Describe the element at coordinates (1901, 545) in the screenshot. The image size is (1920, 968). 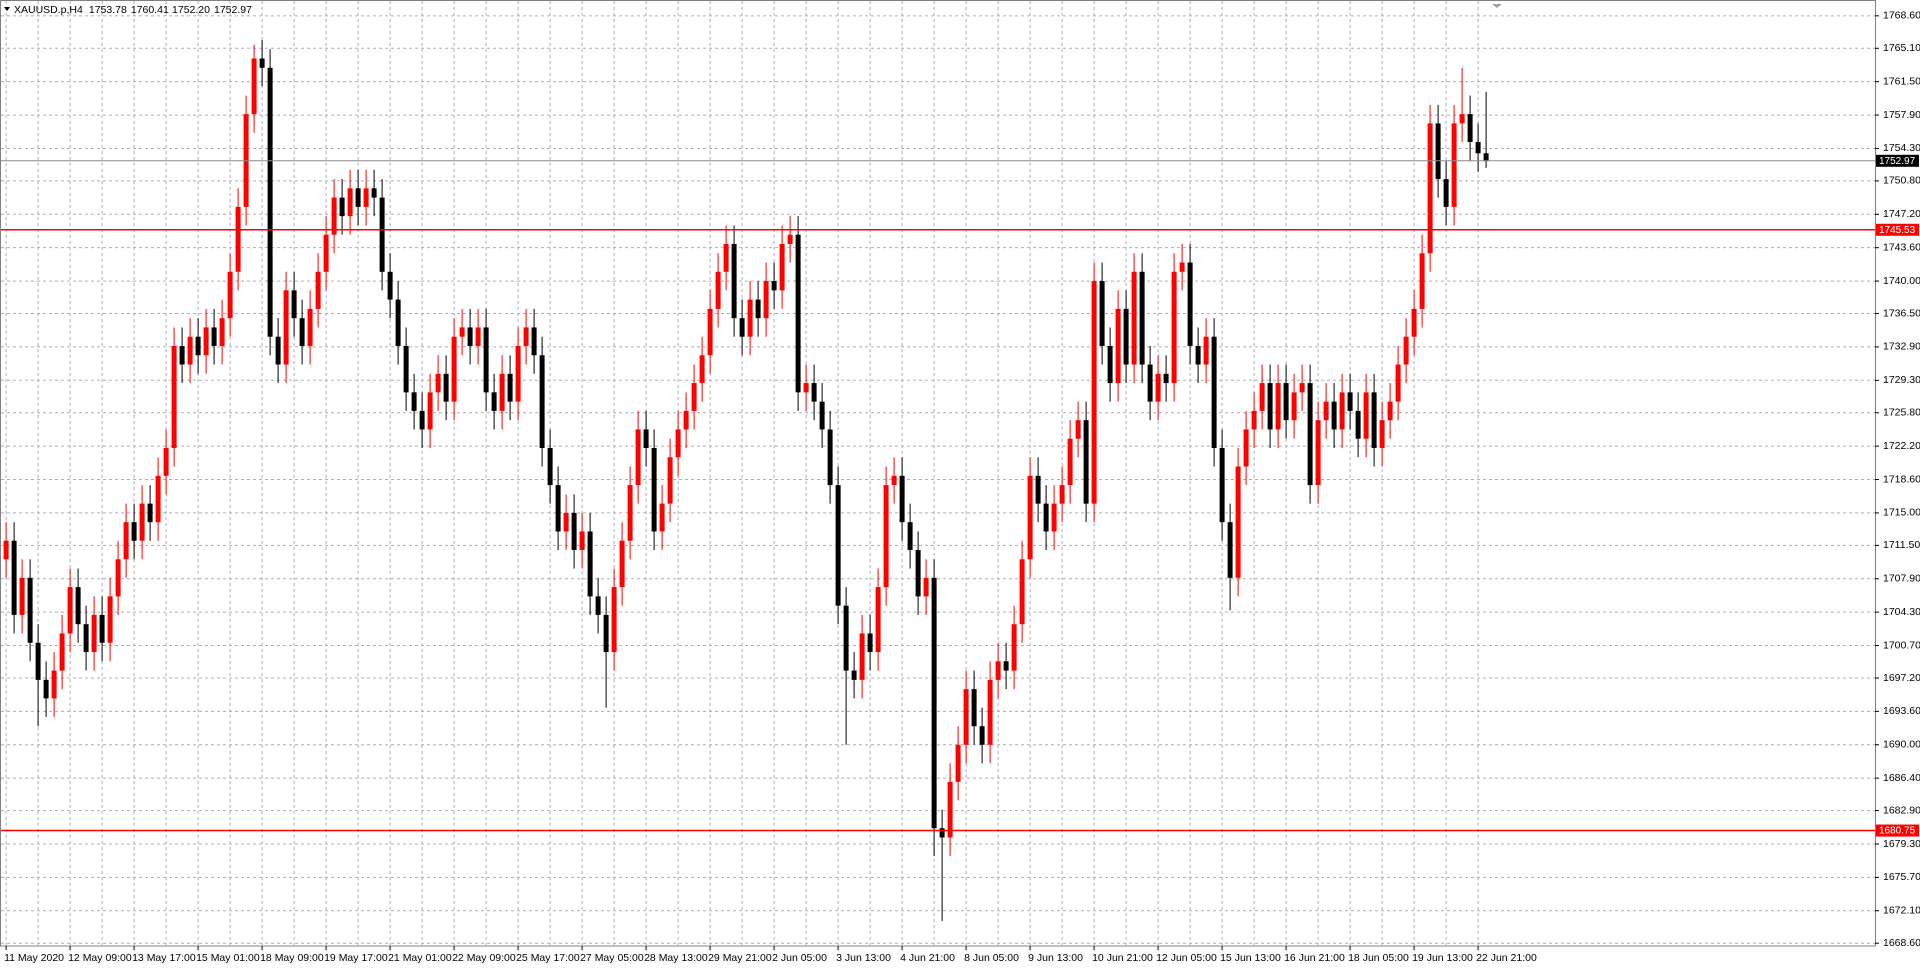
I see `y-tick-label: 1711.50` at that location.